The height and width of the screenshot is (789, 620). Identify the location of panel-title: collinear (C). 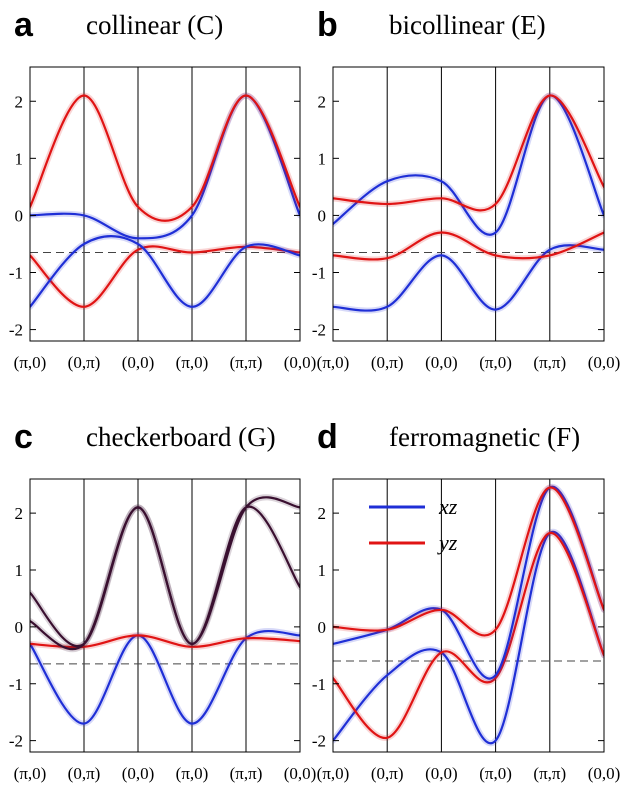
(154, 25).